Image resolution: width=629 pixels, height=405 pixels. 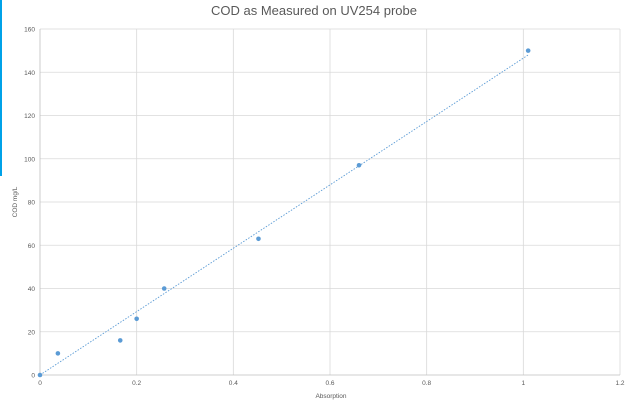 I want to click on y-tick-labels: 0 20 40 60 80 100 120 140 160, so click(x=29, y=203).